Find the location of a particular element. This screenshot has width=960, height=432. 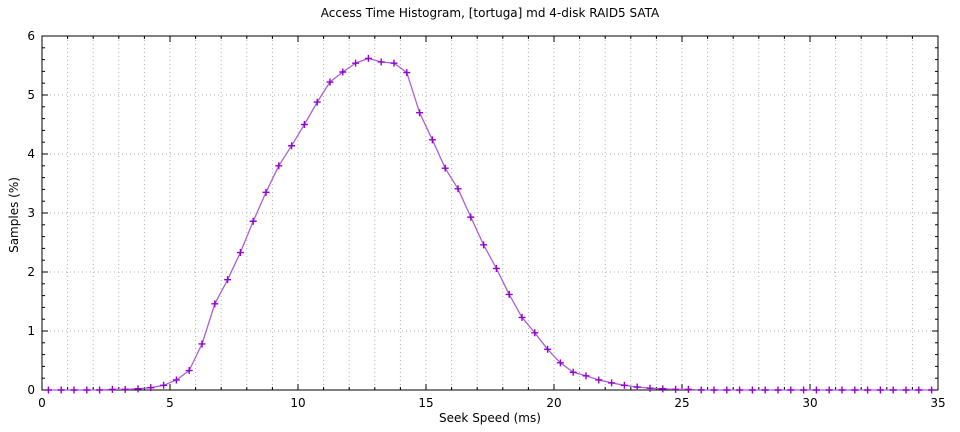

y-tick-label: 4 is located at coordinates (31, 154).